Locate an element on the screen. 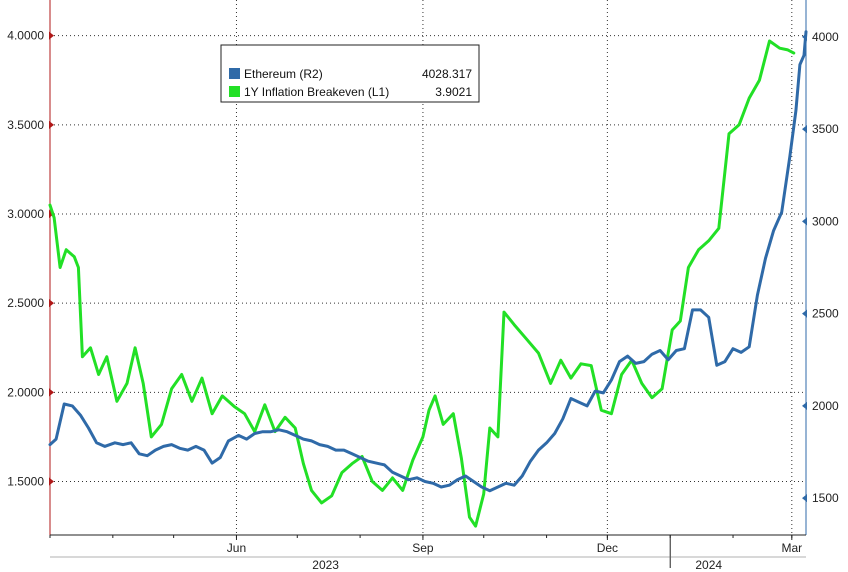 This screenshot has height=572, width=848. legend-swatch-ethereum is located at coordinates (234, 73).